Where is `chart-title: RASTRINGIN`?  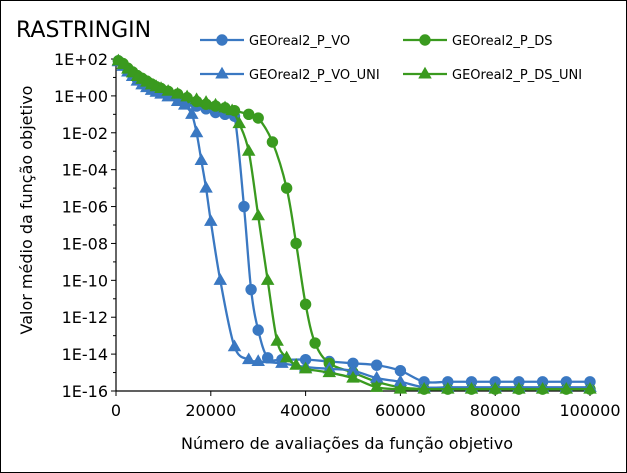
chart-title: RASTRINGIN is located at coordinates (83, 30).